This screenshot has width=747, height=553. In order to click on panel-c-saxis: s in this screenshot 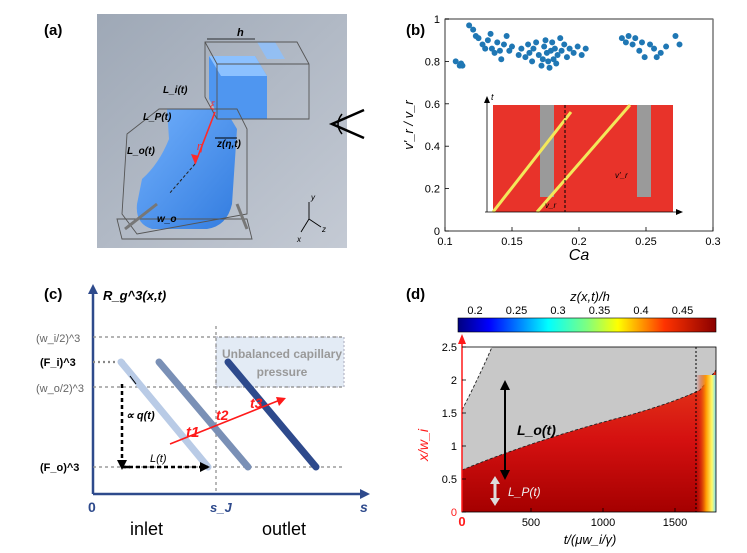, I will do `click(364, 507)`.